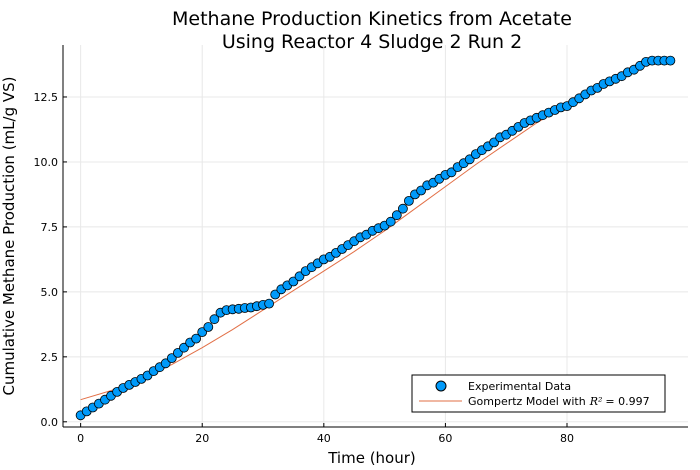 The height and width of the screenshot is (470, 700). I want to click on legend-label-model: Gompertz Model with R² = 0.997, so click(559, 401).